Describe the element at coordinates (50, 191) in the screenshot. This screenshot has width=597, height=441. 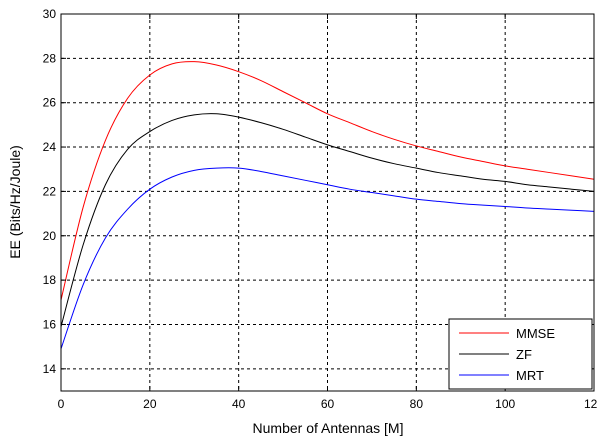
I see `y-tick-label-22: 22` at that location.